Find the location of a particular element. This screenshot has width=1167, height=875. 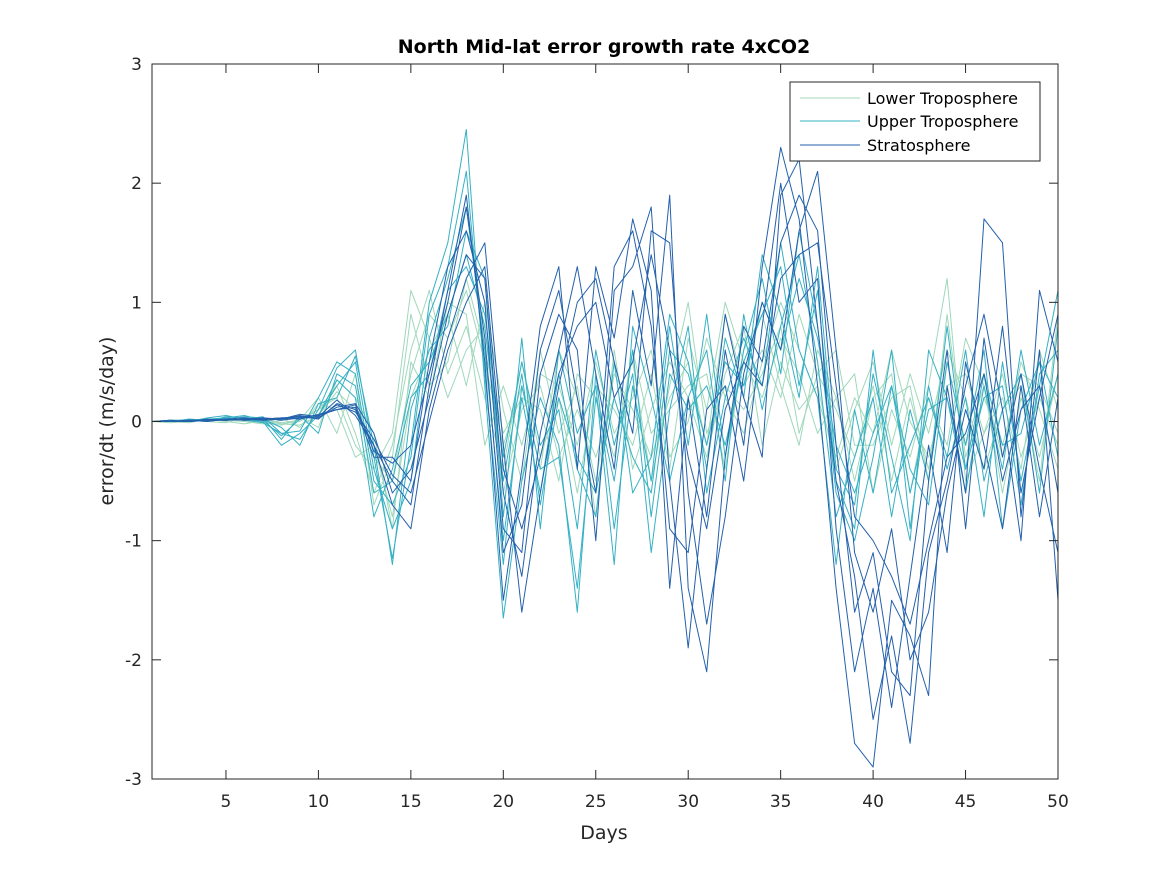

x-tick-label: 45 is located at coordinates (966, 802).